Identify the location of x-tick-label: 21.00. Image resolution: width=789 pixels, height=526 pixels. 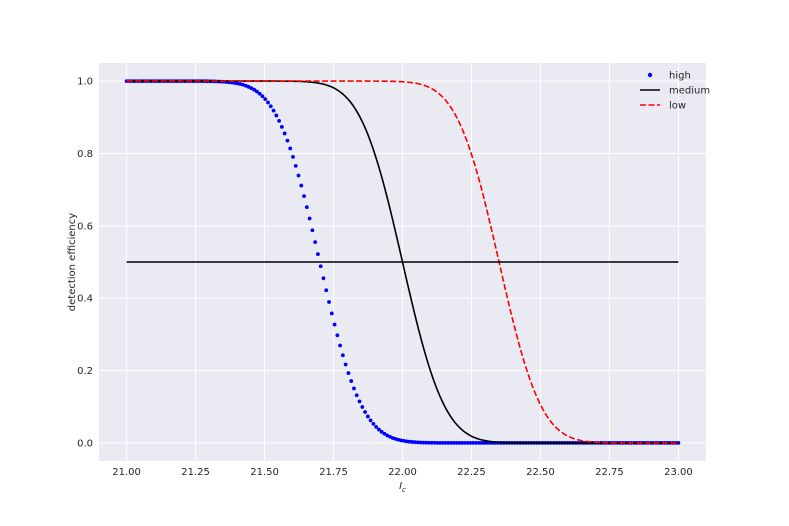
(126, 472).